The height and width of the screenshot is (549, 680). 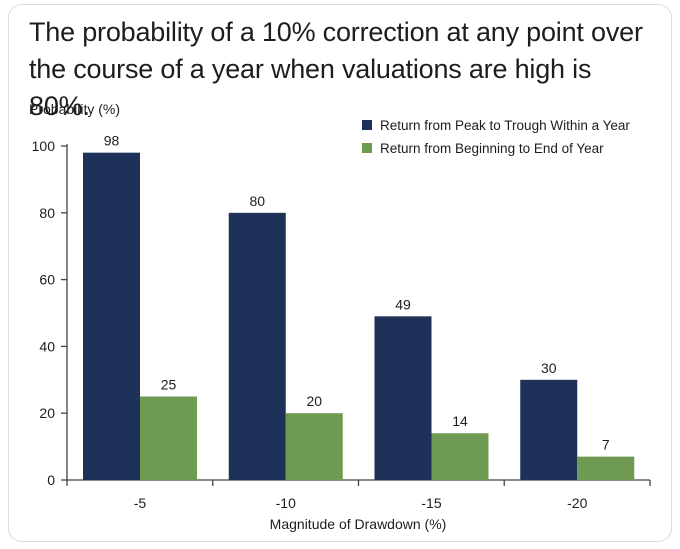 I want to click on y-axis-label: Probability (%), so click(x=74, y=109).